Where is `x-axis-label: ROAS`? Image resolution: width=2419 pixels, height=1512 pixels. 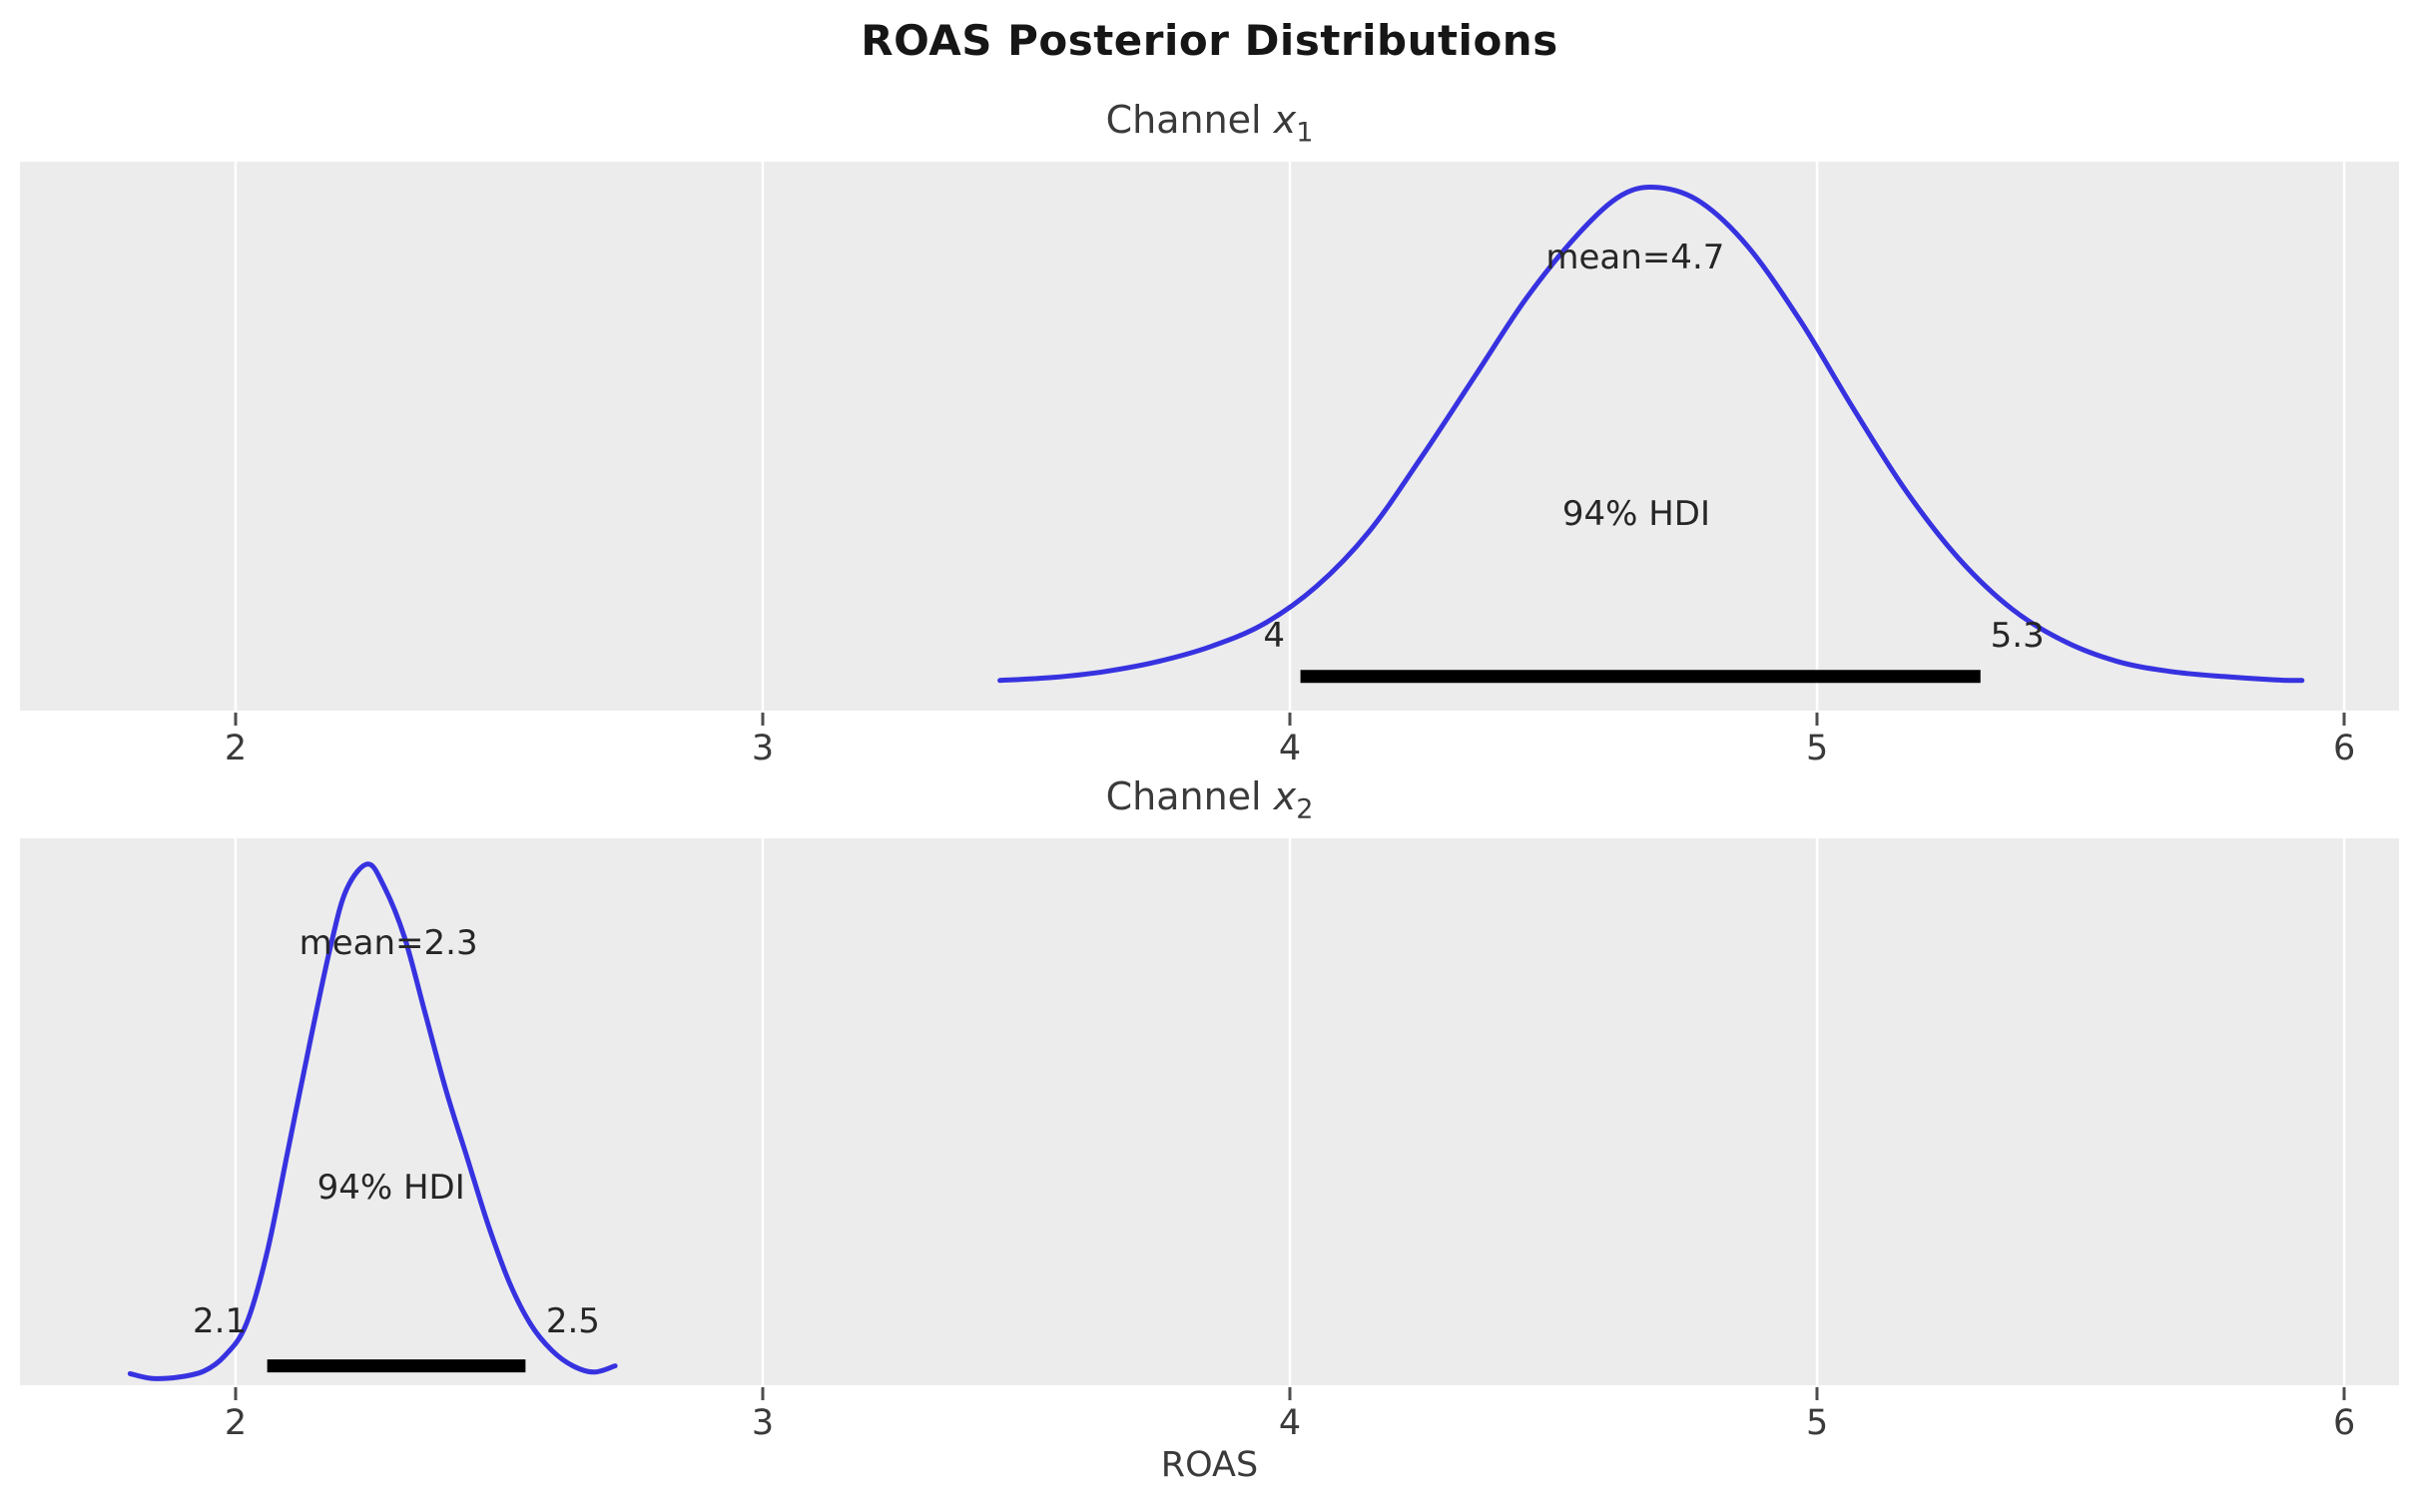 x-axis-label: ROAS is located at coordinates (1209, 1465).